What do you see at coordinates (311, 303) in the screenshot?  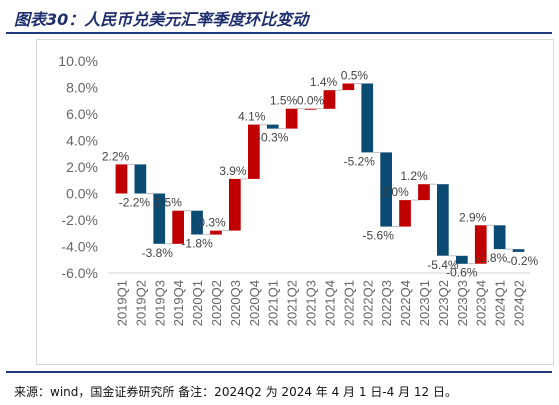 I see `x-tick-label: 2021Q3` at bounding box center [311, 303].